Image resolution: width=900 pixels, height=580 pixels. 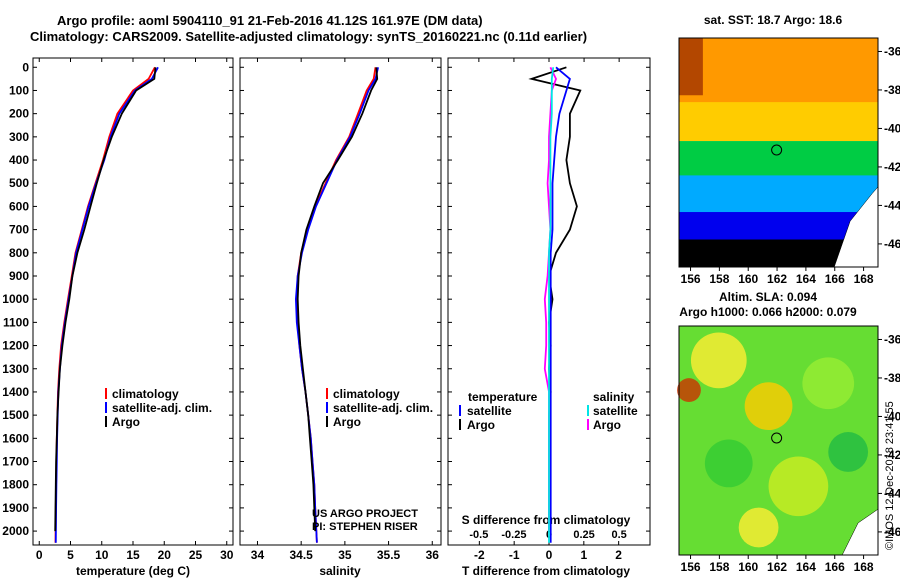 What do you see at coordinates (70, 555) in the screenshot?
I see `x-tick-label: 5` at bounding box center [70, 555].